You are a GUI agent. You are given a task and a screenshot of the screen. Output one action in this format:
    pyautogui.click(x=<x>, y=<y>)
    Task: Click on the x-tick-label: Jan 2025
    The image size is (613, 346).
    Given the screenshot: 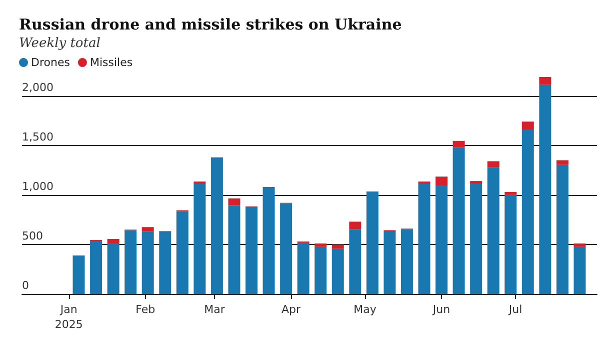 What is the action you would take?
    pyautogui.click(x=68, y=317)
    